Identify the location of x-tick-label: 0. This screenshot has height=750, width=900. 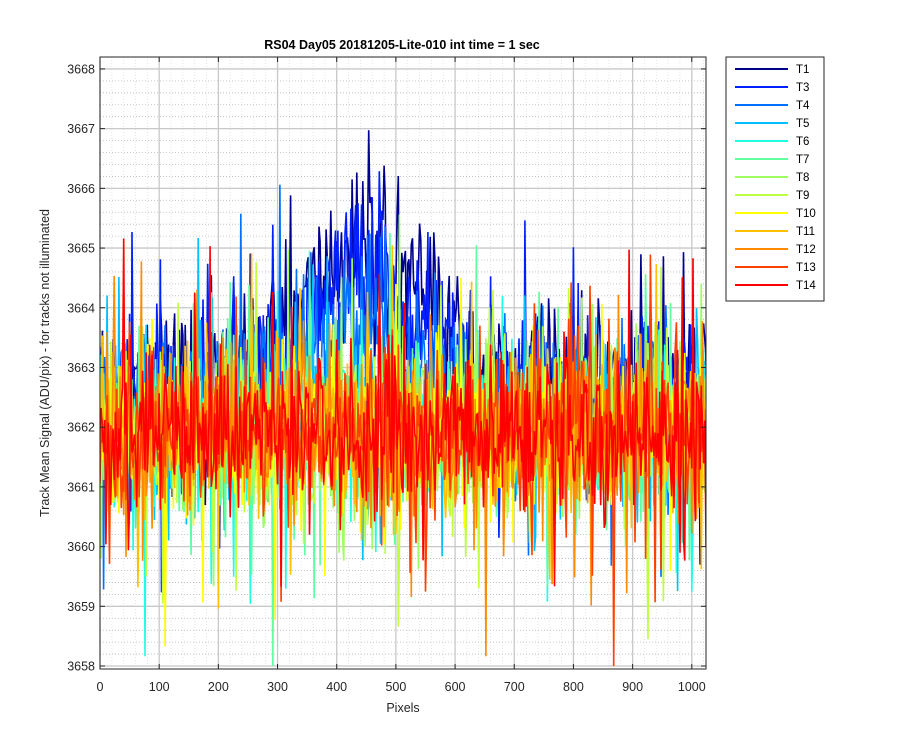
(100, 687).